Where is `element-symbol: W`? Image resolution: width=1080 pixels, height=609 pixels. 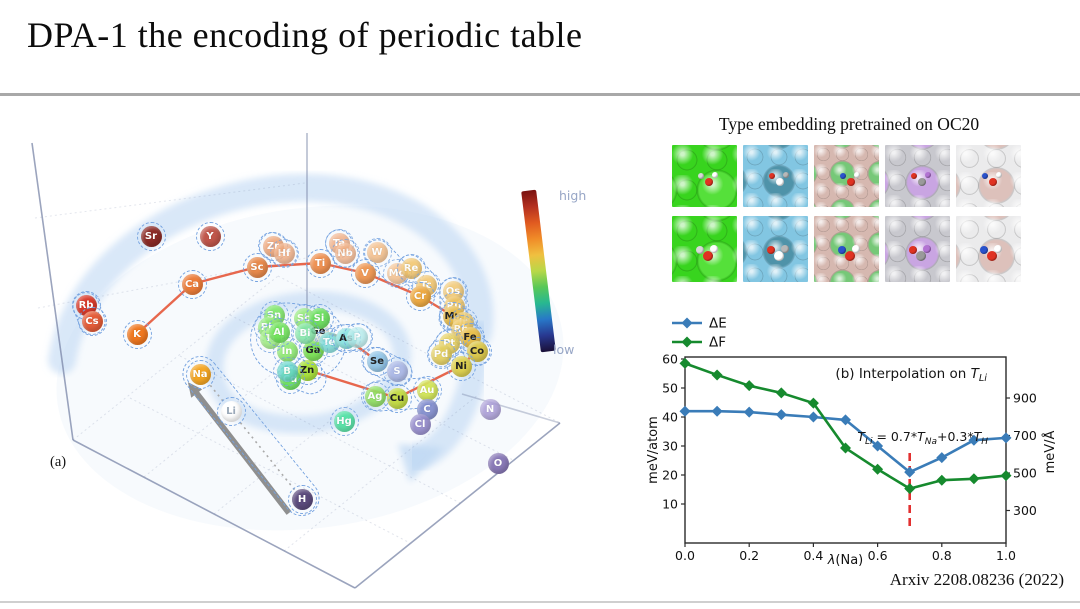
element-symbol: W is located at coordinates (377, 252).